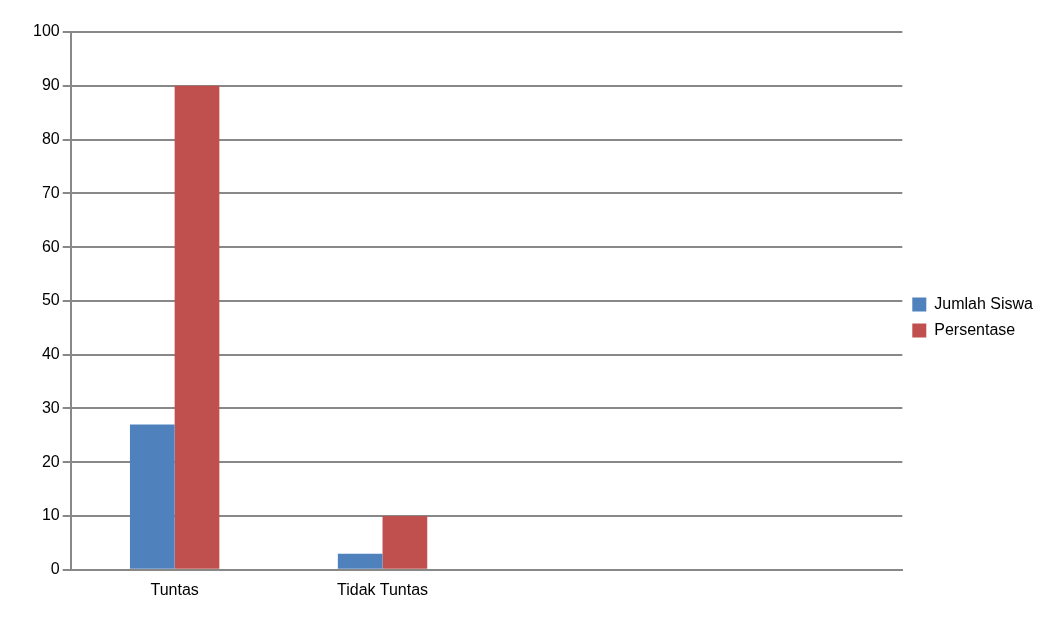 Image resolution: width=1053 pixels, height=623 pixels. I want to click on x-tick-label: Tidak Tuntas, so click(383, 589).